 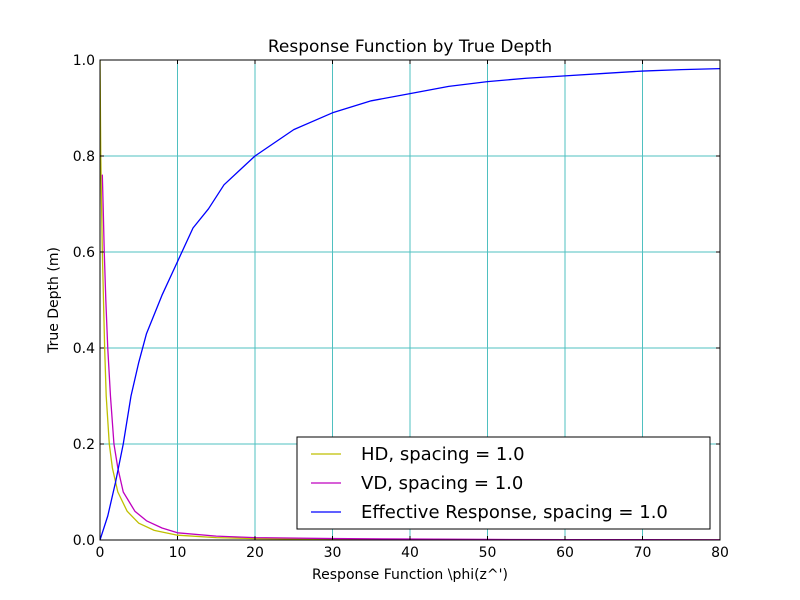 What do you see at coordinates (410, 575) in the screenshot?
I see `x-axis-label: Response Function \phi(z^')` at bounding box center [410, 575].